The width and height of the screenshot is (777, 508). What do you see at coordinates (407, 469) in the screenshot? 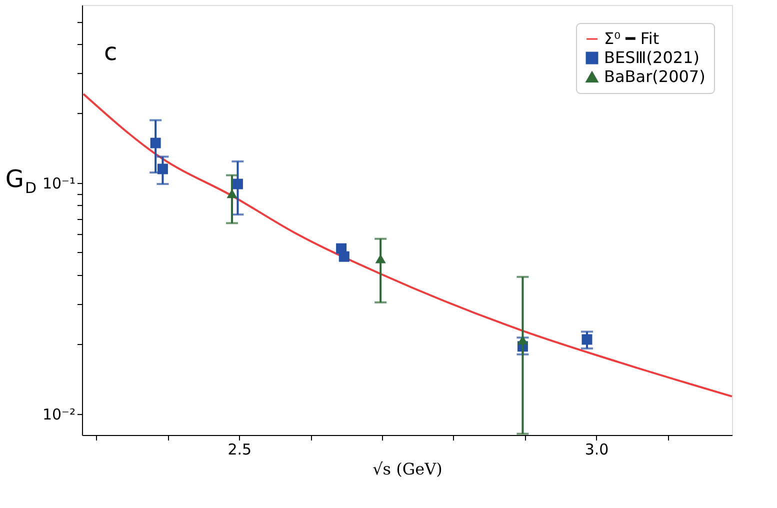
I see `x-axis-title: √s (GeV)` at bounding box center [407, 469].